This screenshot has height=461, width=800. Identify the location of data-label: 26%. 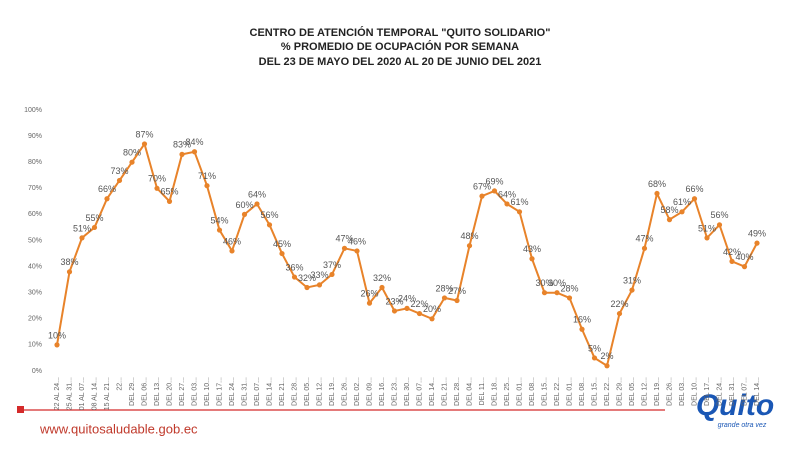
(369, 294).